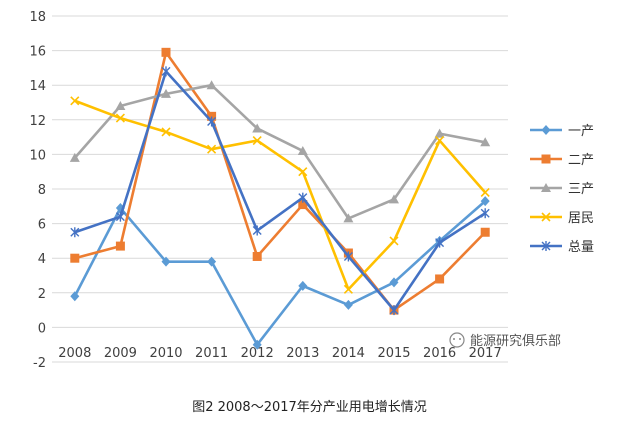  I want to click on legend-label: 三产, so click(581, 189).